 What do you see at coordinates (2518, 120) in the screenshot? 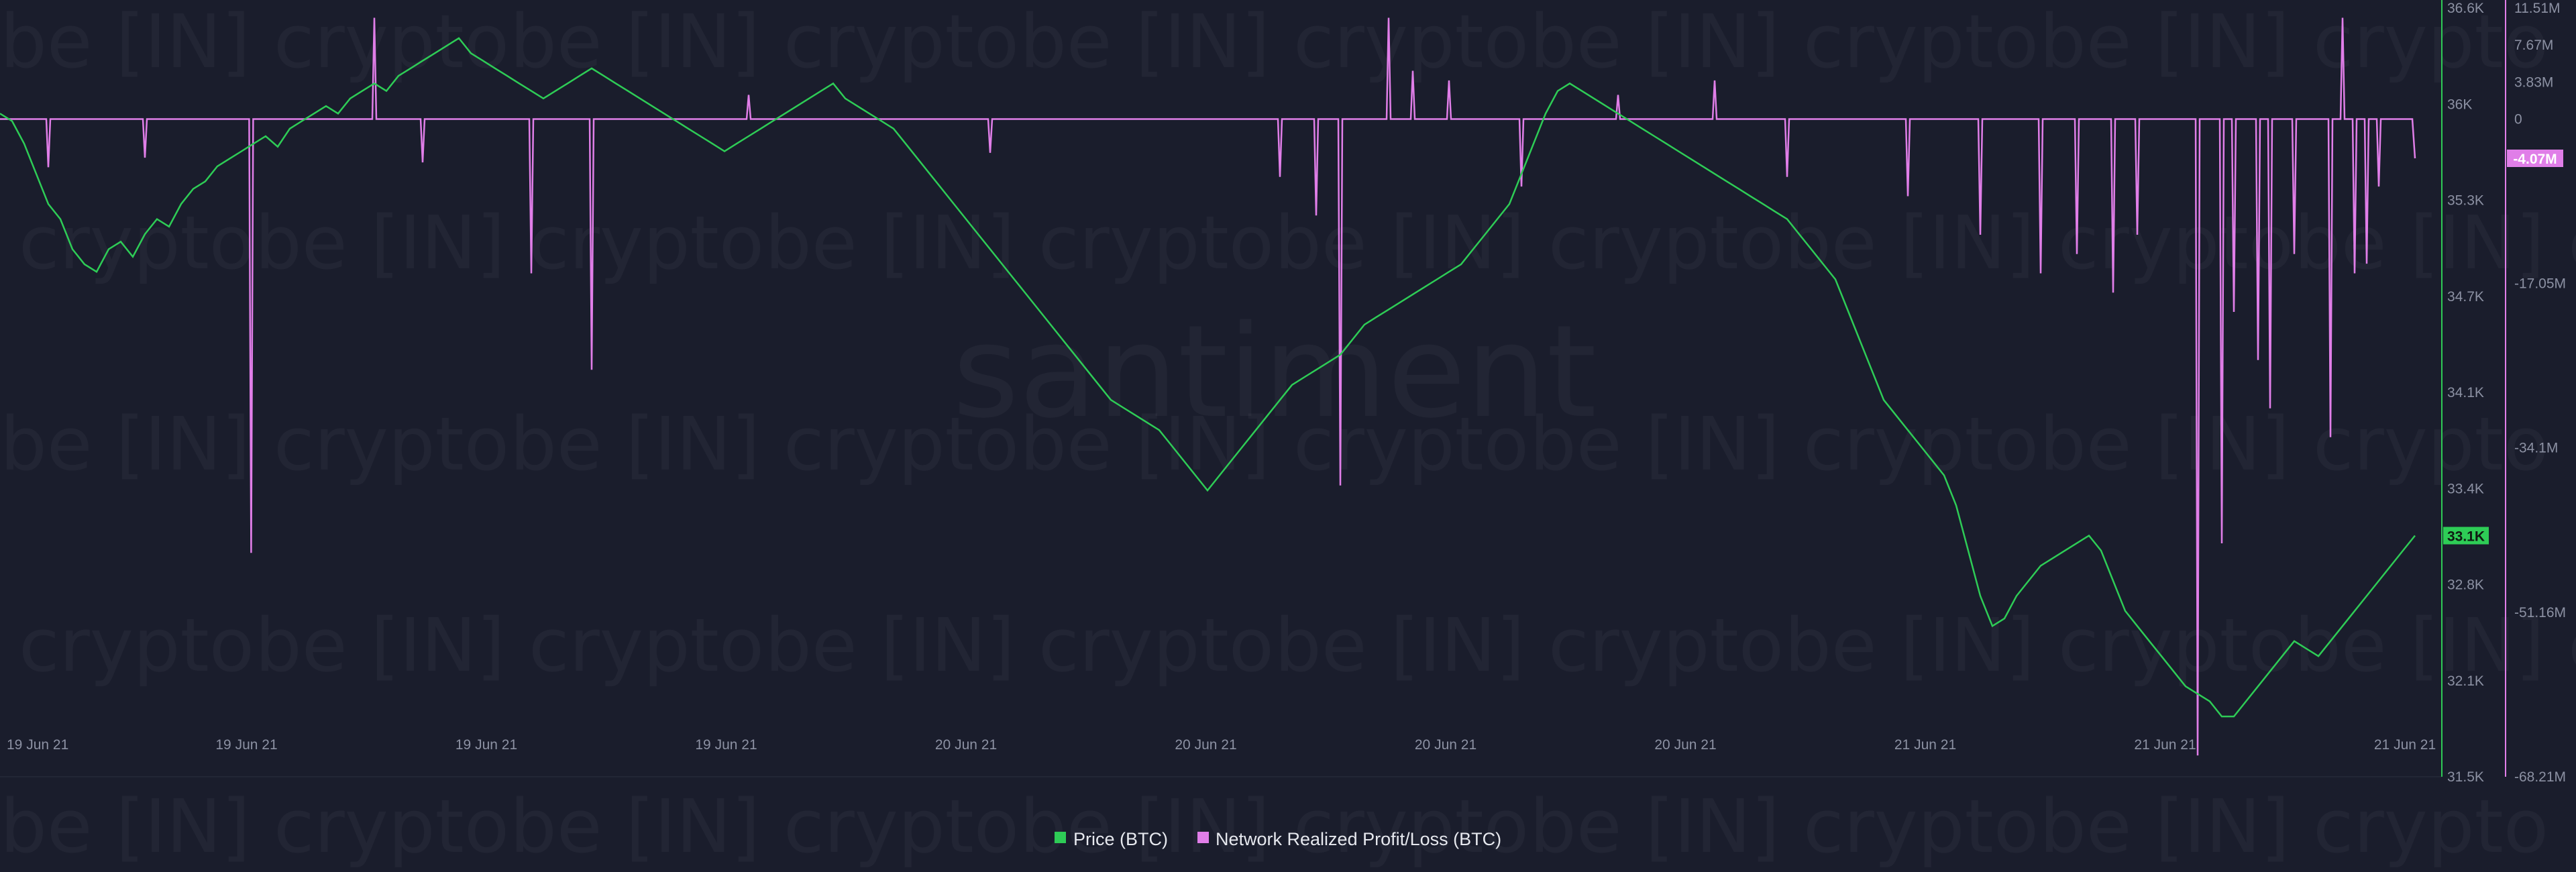
I see `pnl-tick-label: 0` at bounding box center [2518, 120].